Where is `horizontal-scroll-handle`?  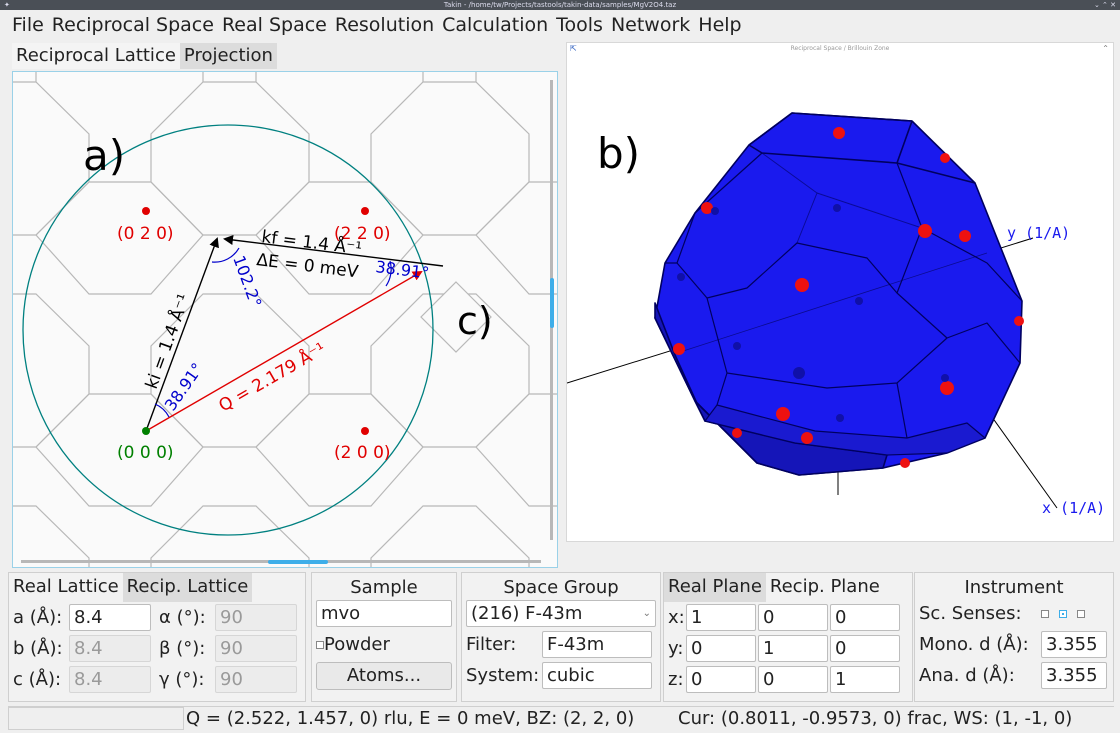
horizontal-scroll-handle is located at coordinates (298, 562).